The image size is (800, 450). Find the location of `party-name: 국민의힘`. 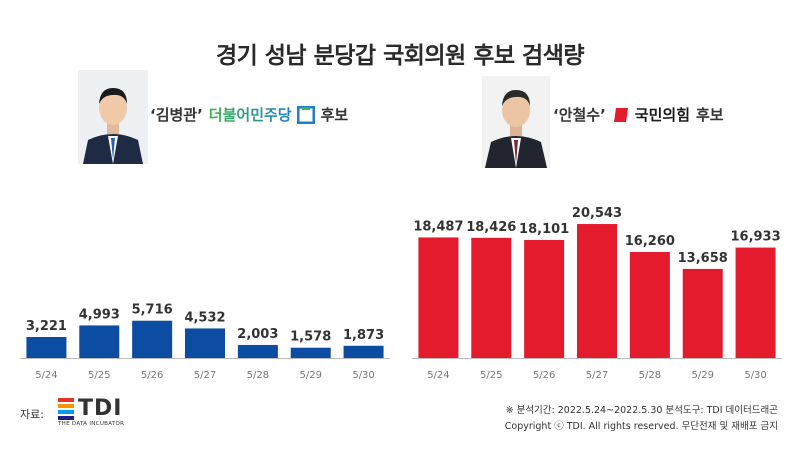

party-name: 국민의힘 is located at coordinates (662, 115).